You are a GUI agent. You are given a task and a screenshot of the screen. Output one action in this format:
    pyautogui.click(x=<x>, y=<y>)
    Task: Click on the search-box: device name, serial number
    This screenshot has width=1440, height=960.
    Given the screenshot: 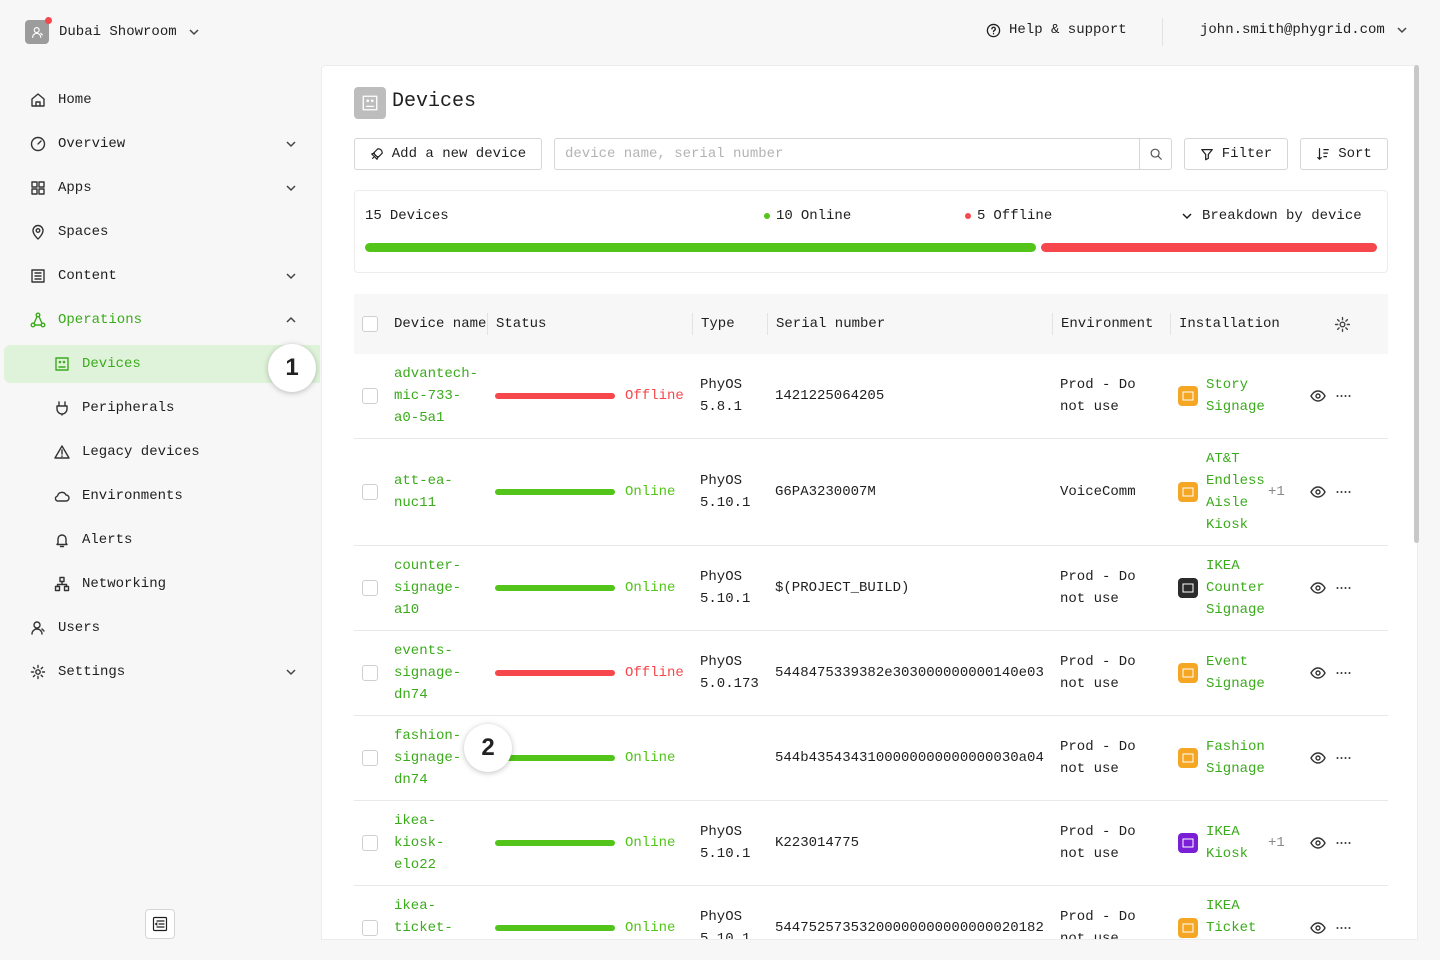 What is the action you would take?
    pyautogui.click(x=863, y=154)
    